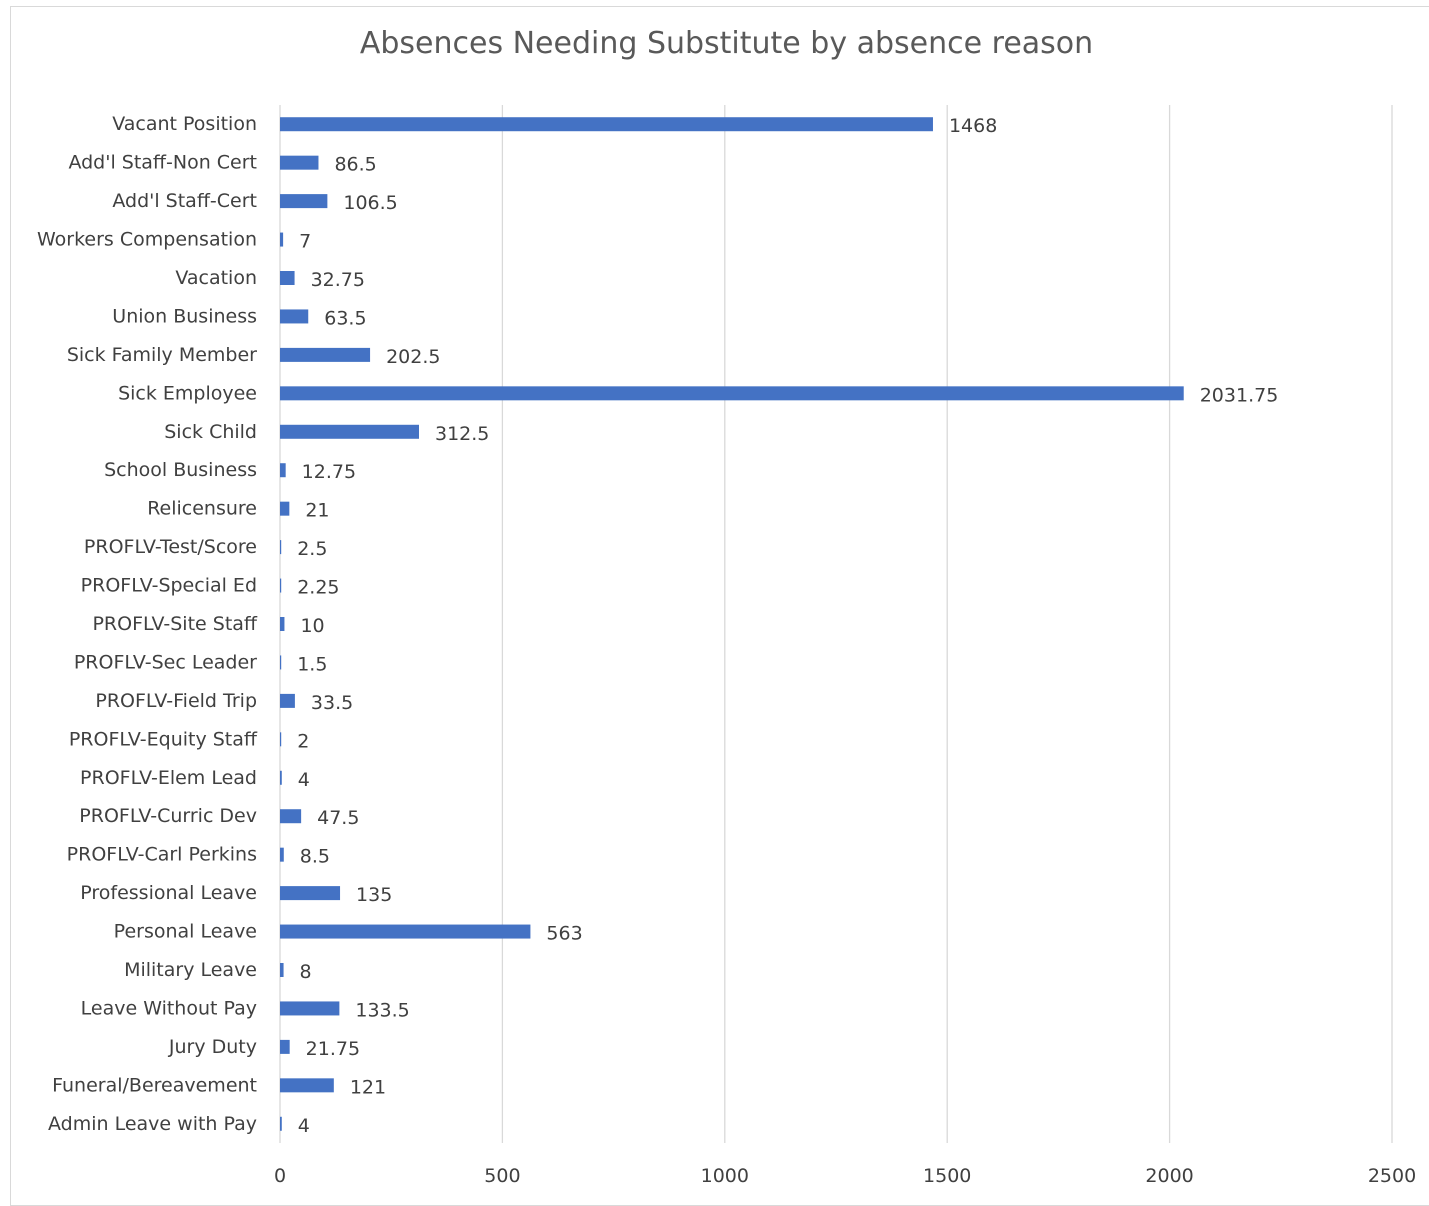 This screenshot has height=1206, width=1429. What do you see at coordinates (1239, 395) in the screenshot?
I see `data-label: 2031.75` at bounding box center [1239, 395].